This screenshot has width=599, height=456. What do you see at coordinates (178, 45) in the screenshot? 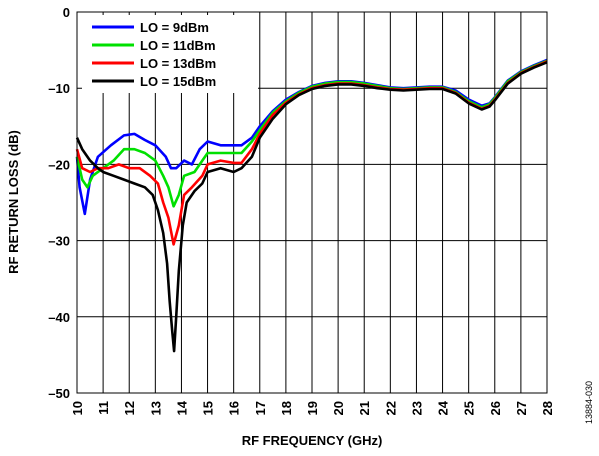
I see `legend-label: LO = 11dBm` at bounding box center [178, 45].